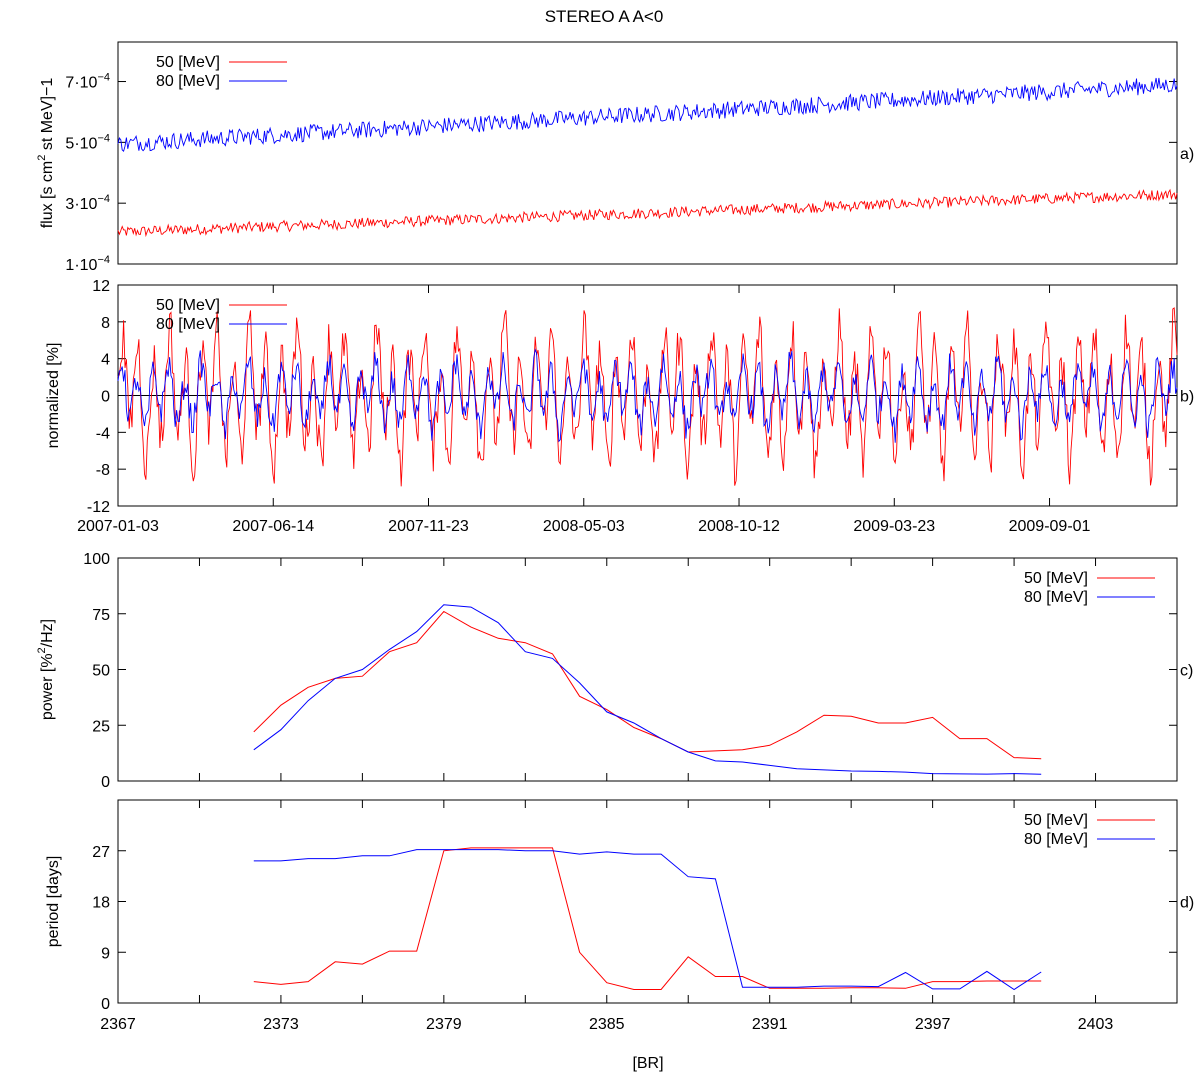 Image resolution: width=1200 pixels, height=1082 pixels. Describe the element at coordinates (1186, 671) in the screenshot. I see `panel-label-3: c)` at that location.